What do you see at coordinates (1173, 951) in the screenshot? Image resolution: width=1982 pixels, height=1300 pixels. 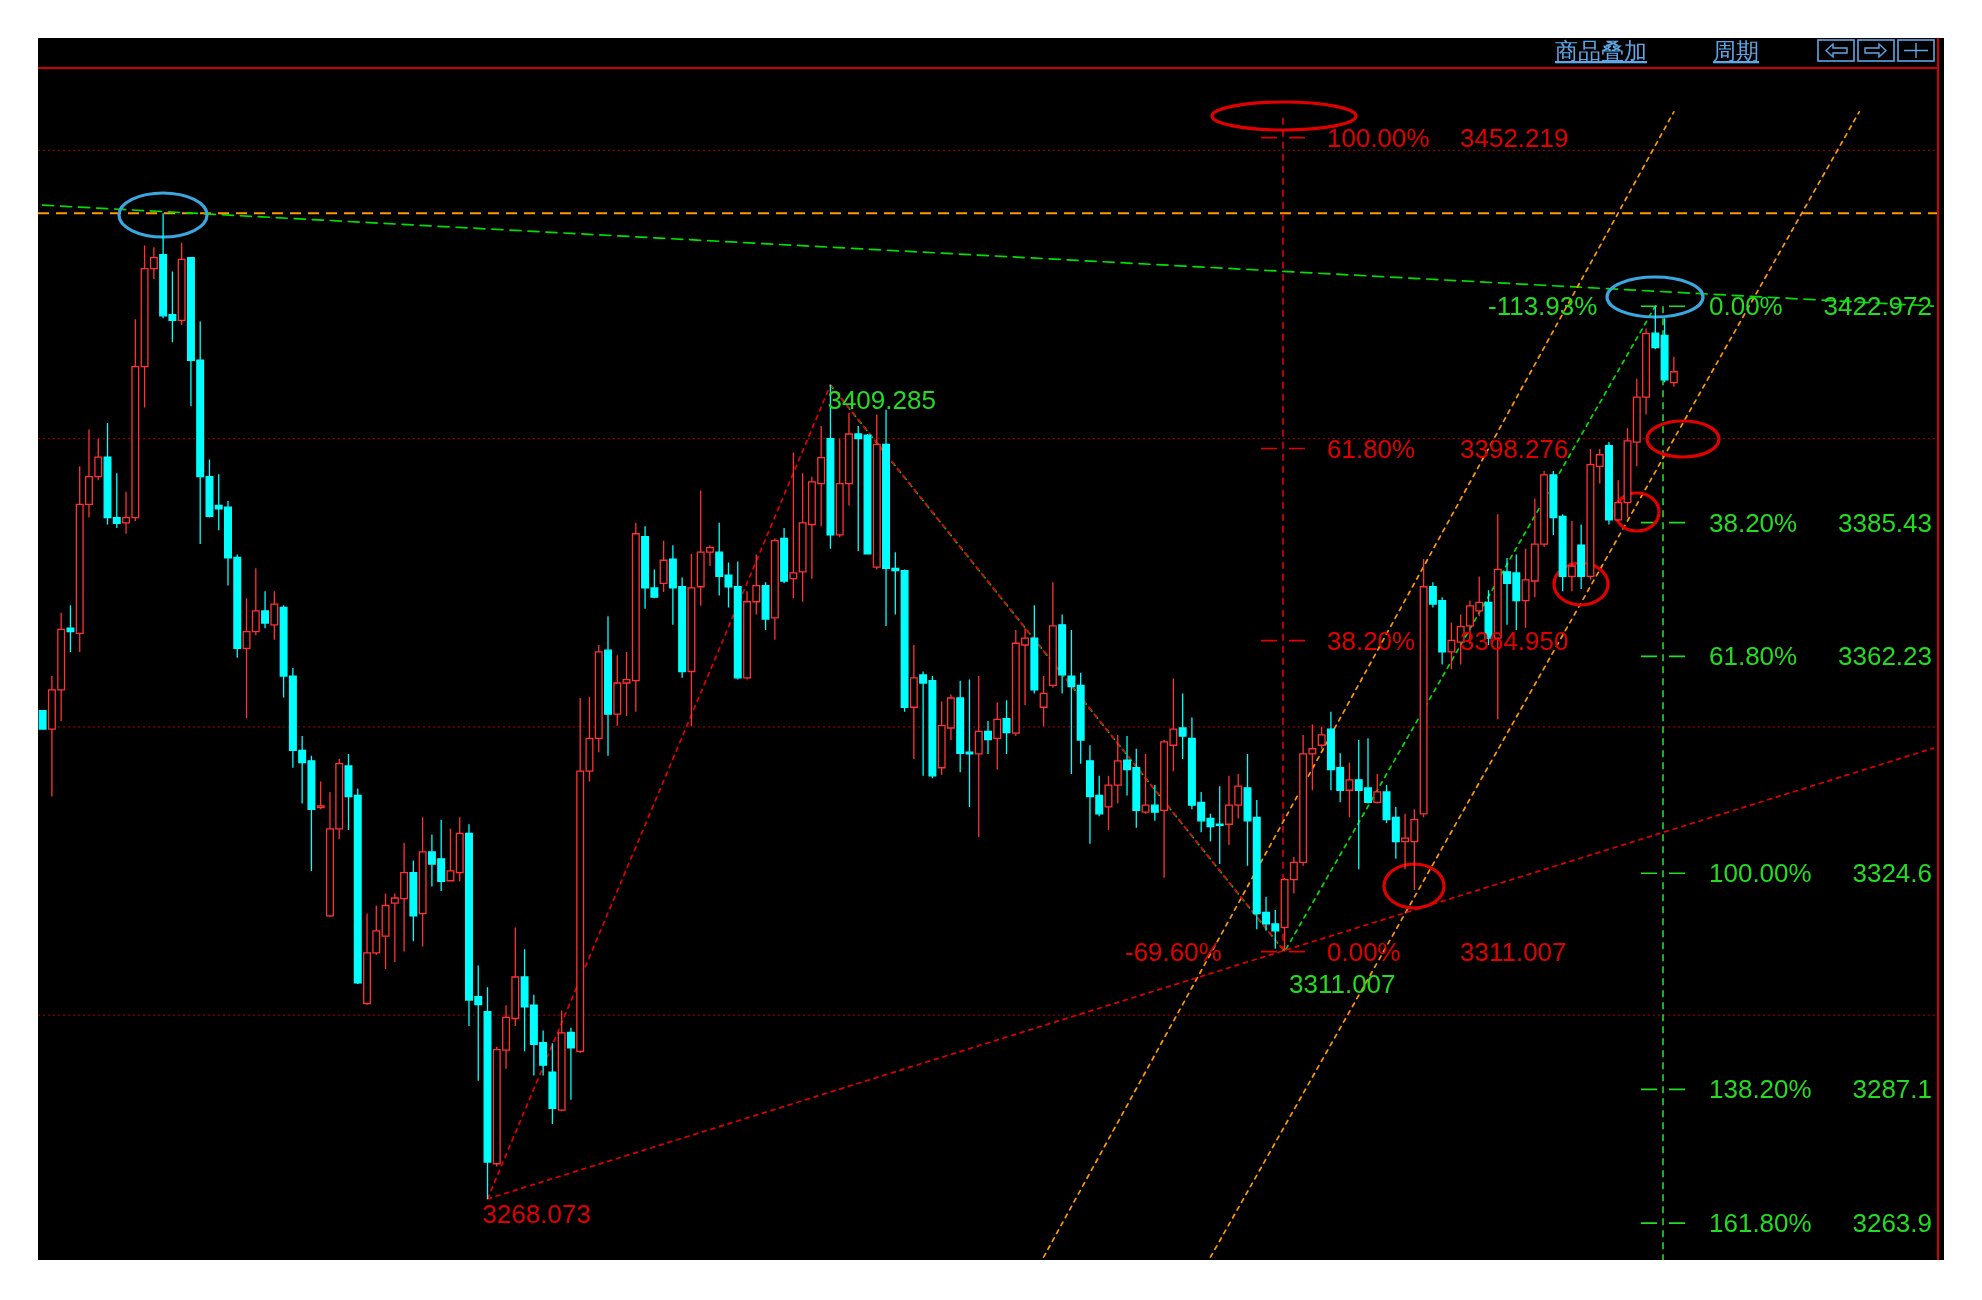 I see `annotation: -69.60%` at bounding box center [1173, 951].